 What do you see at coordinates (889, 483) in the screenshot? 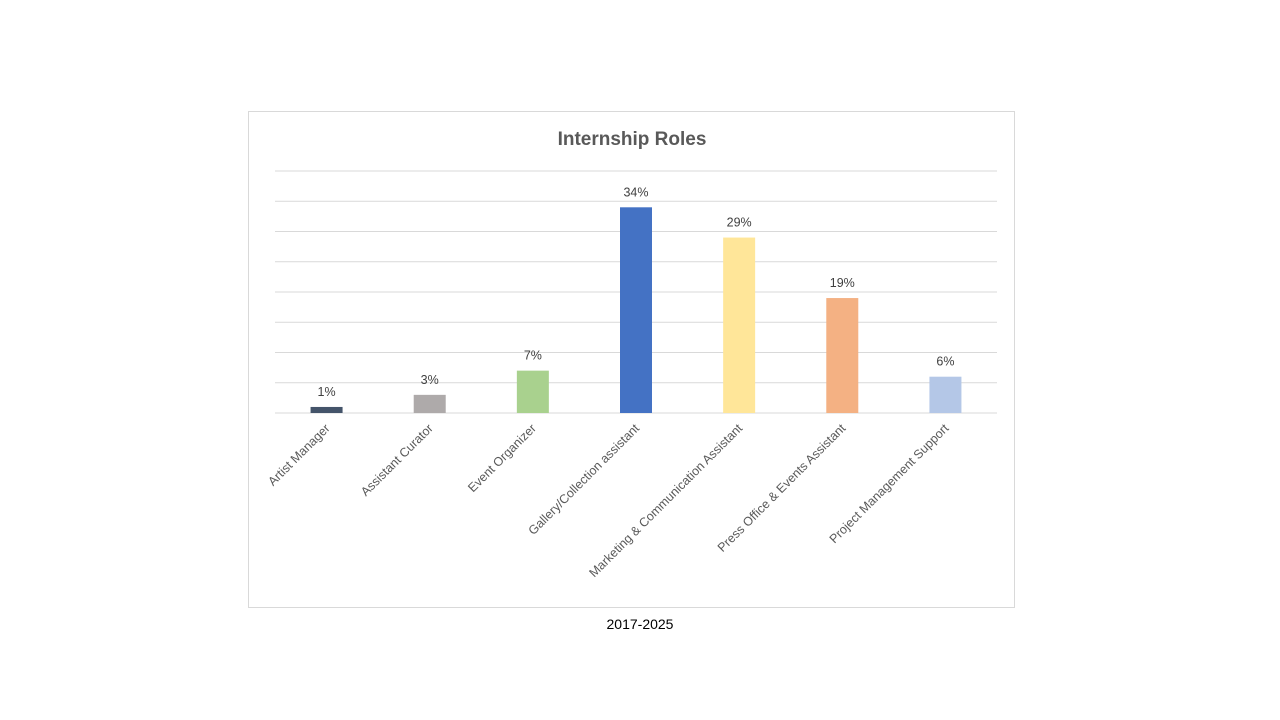
I see `x-tick-label: Project Management Support` at bounding box center [889, 483].